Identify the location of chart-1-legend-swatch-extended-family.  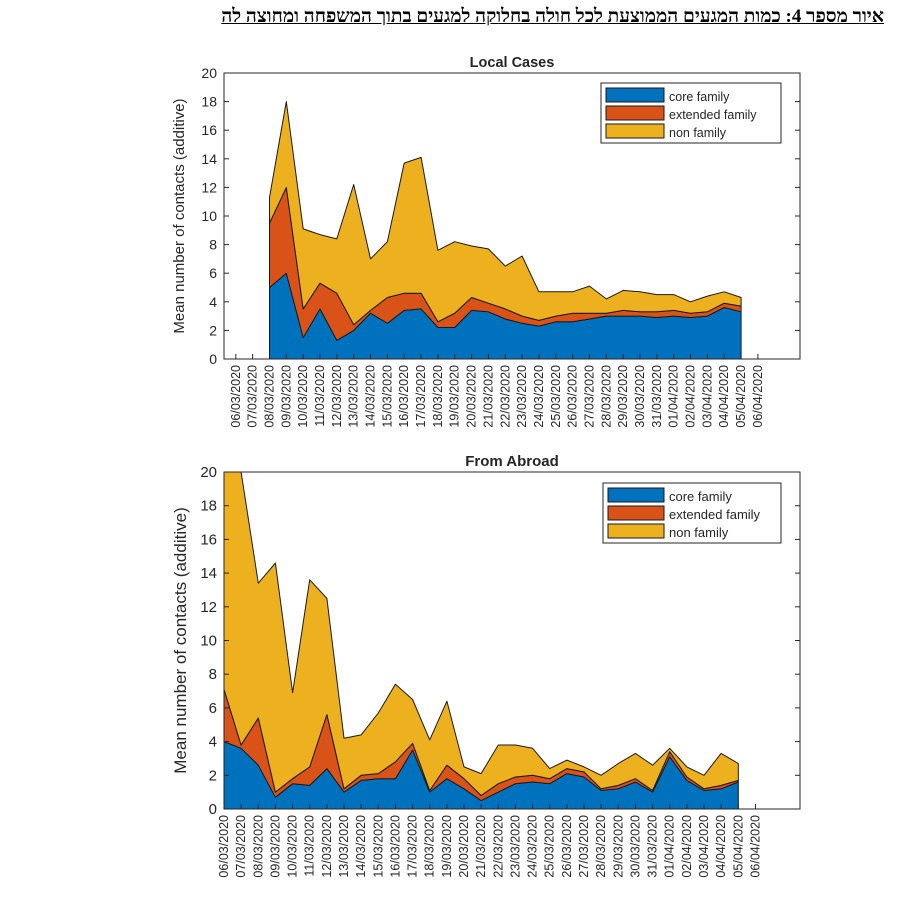
(636, 513).